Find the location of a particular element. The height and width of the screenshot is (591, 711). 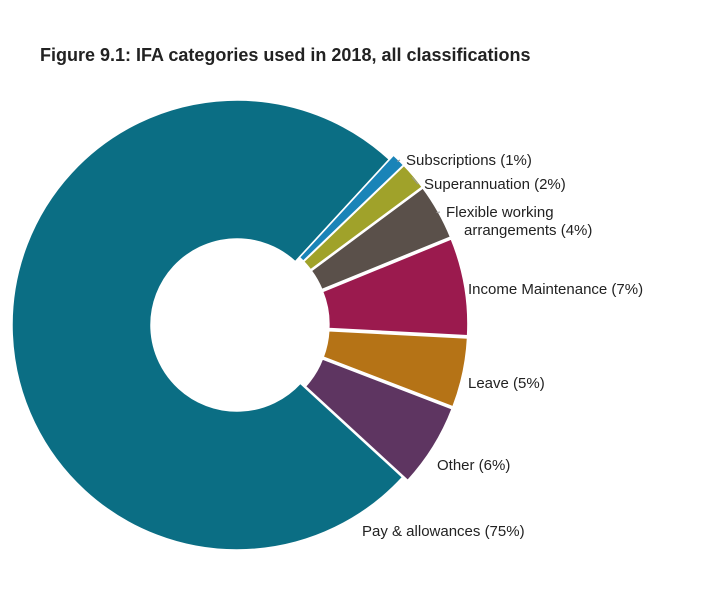

leader-line-flexible-working is located at coordinates (438, 212).